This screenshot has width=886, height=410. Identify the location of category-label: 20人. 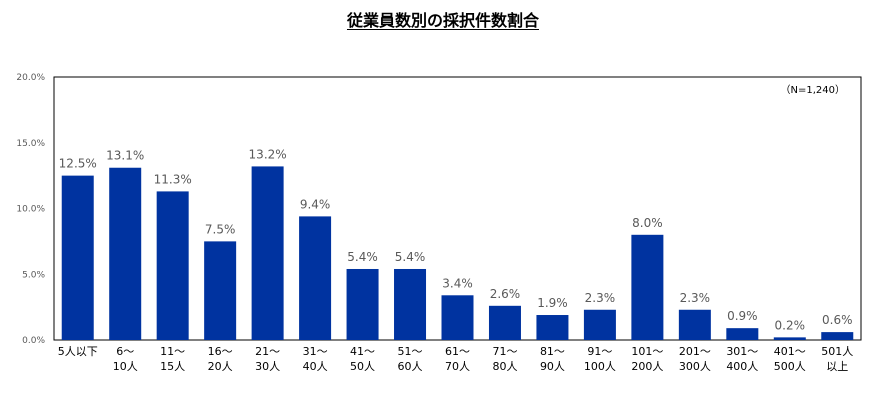
(220, 366).